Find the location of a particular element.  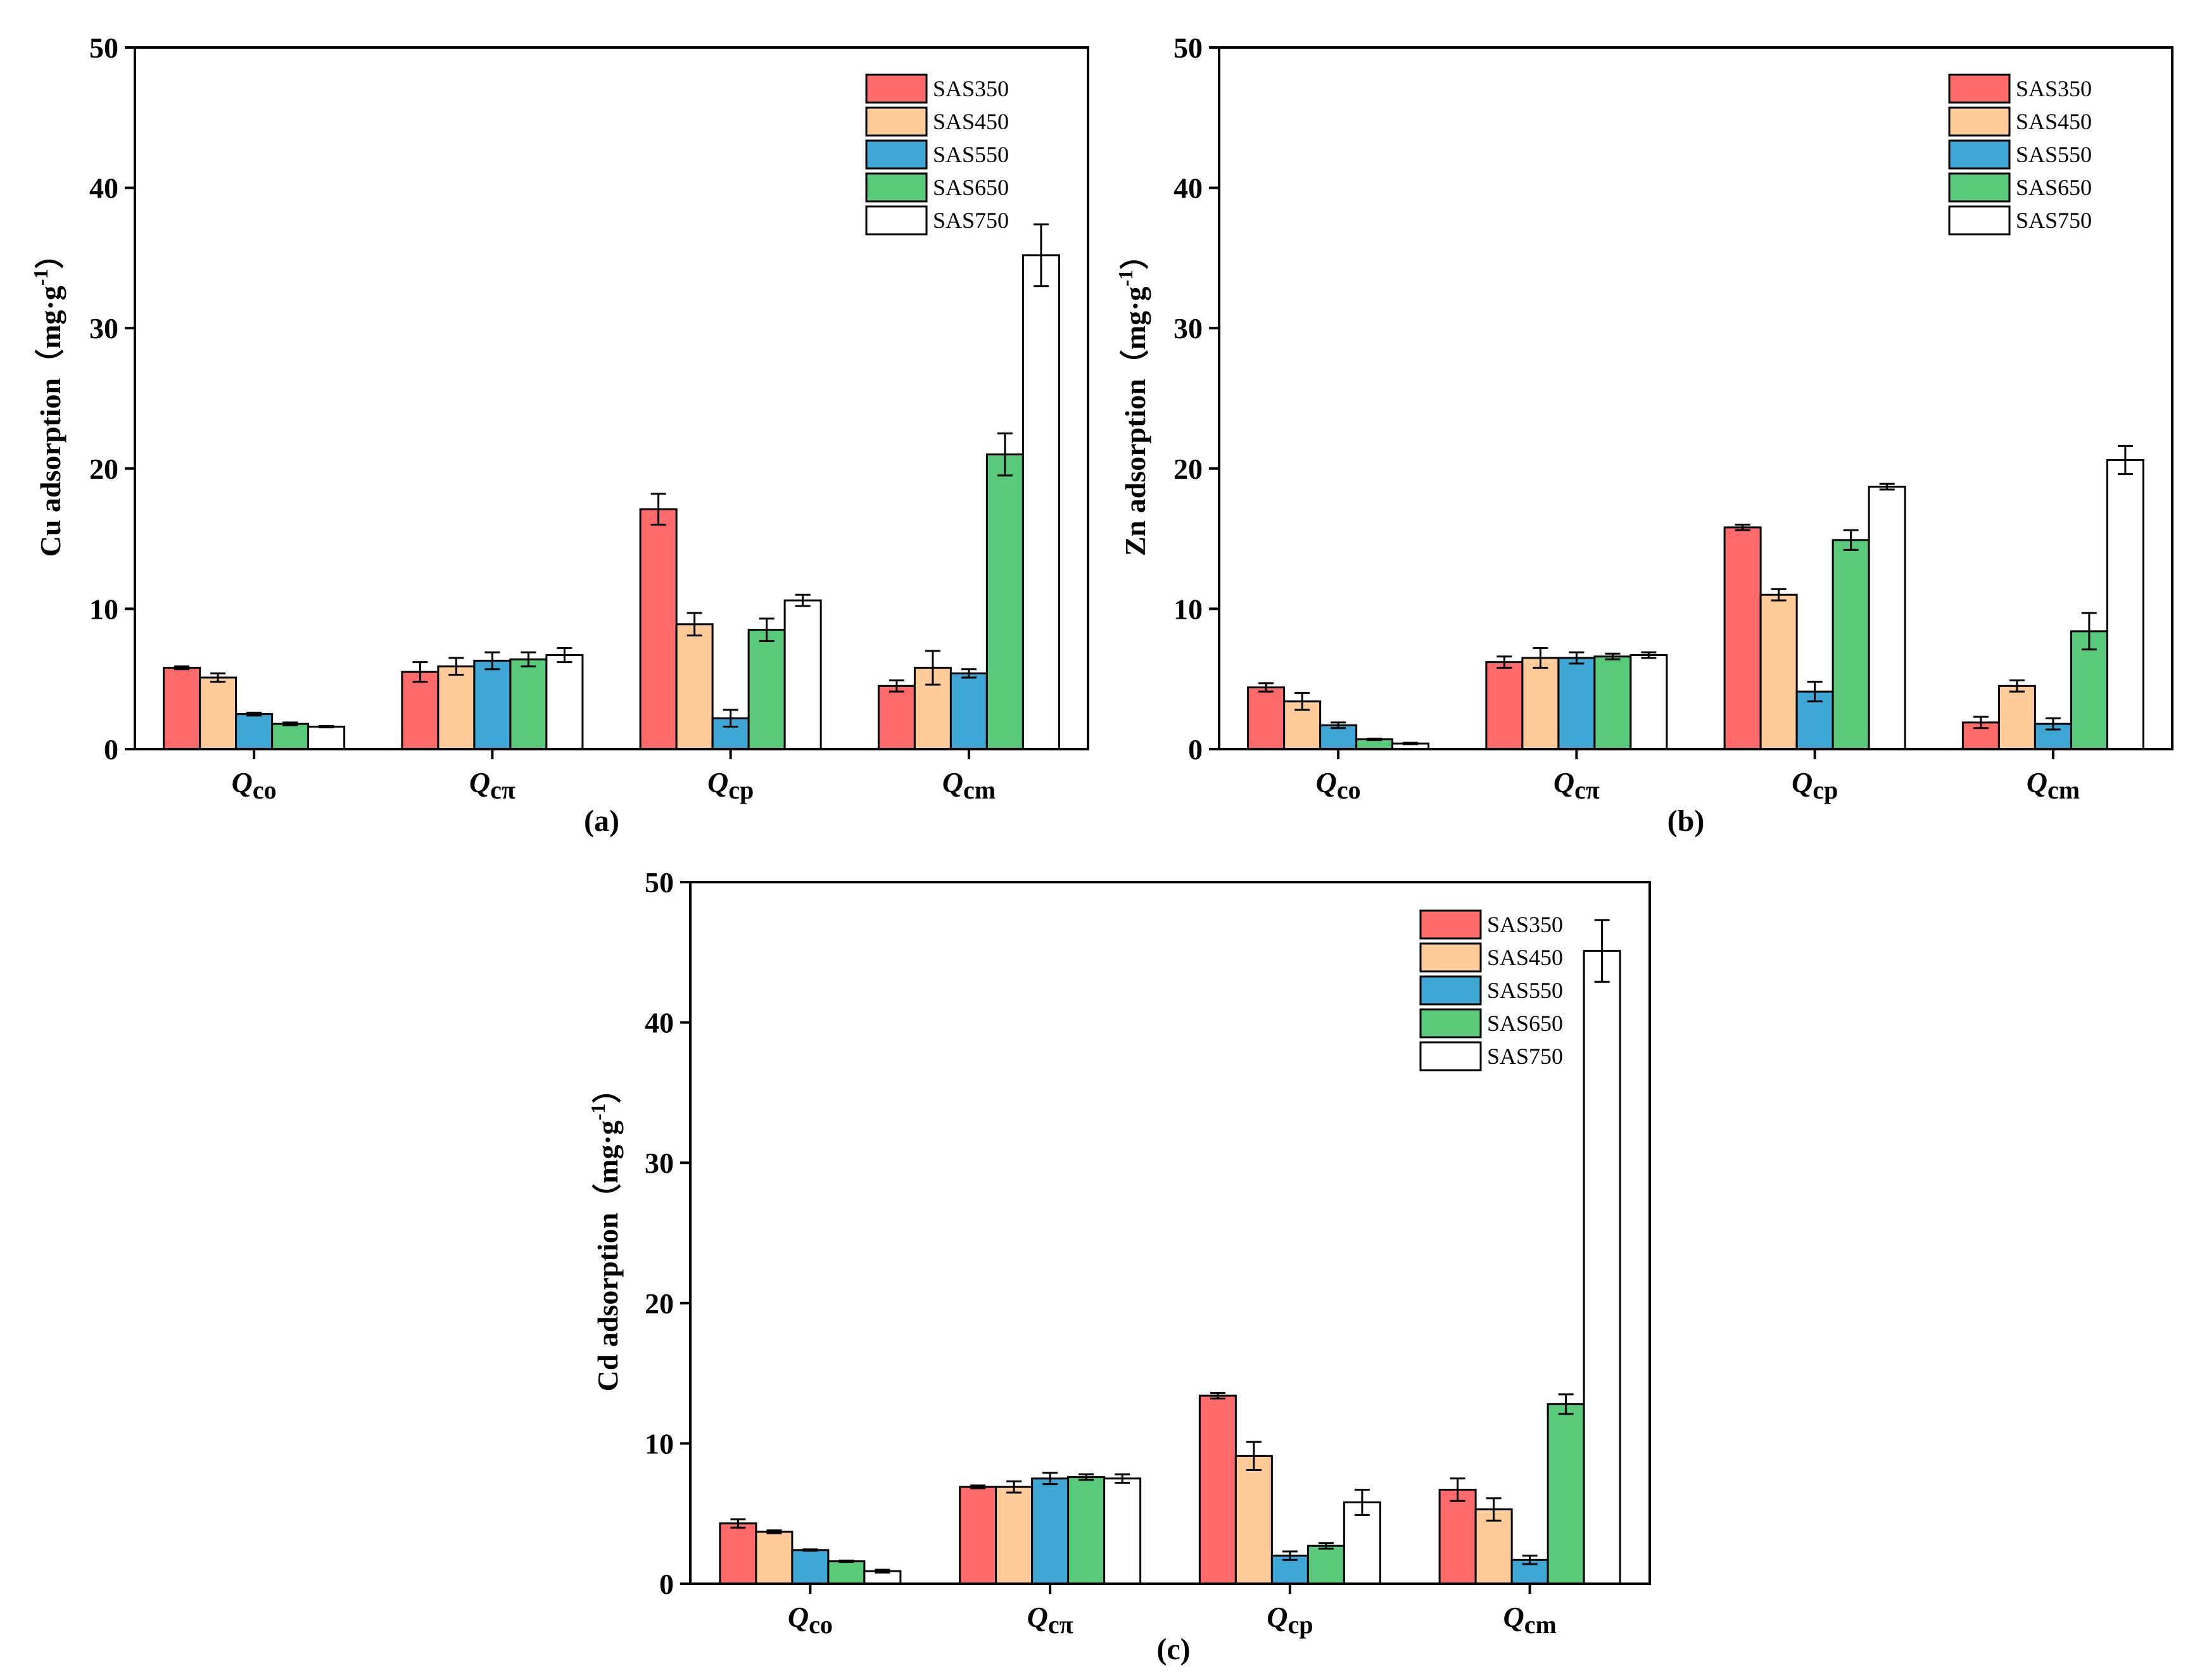

x-tick-label: Qcπ is located at coordinates (492, 785).